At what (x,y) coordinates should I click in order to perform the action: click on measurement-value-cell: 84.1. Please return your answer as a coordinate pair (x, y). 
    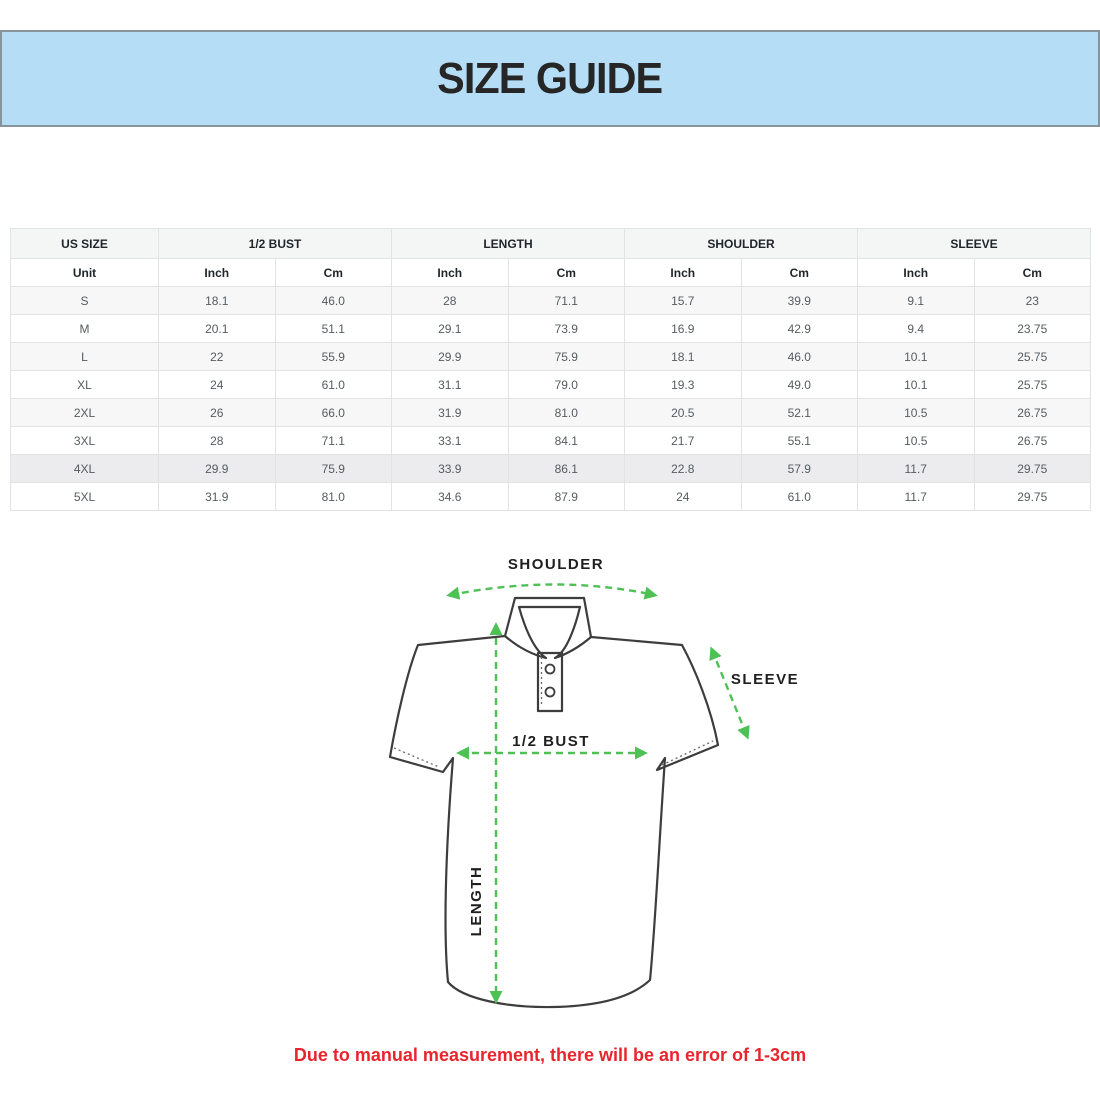
    Looking at the image, I should click on (566, 440).